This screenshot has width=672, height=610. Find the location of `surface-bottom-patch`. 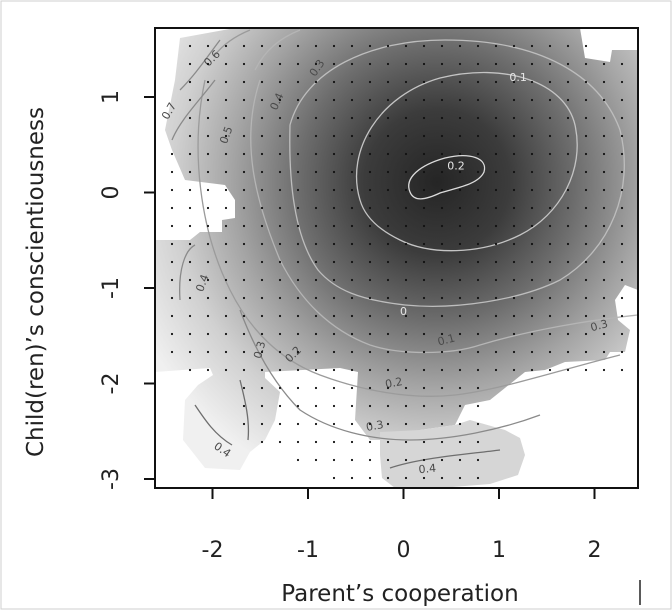

surface-bottom-patch is located at coordinates (452, 454).